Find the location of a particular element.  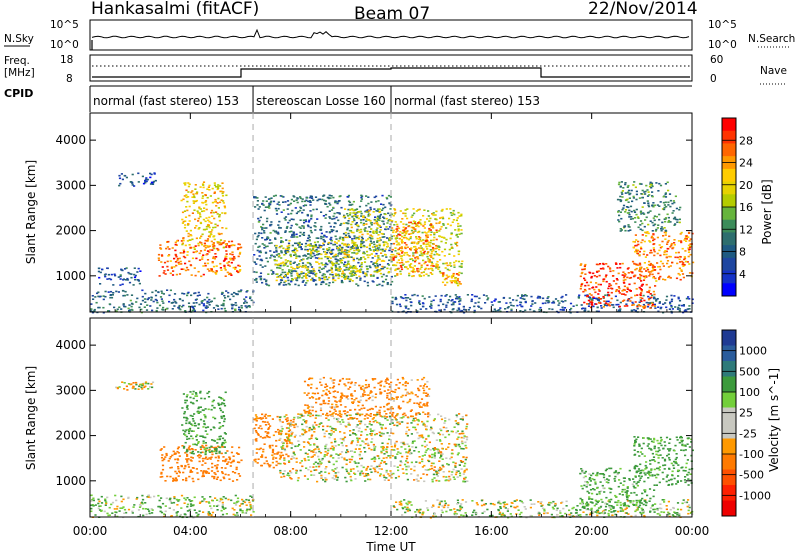

noise-right-label: N.Search is located at coordinates (771, 39).